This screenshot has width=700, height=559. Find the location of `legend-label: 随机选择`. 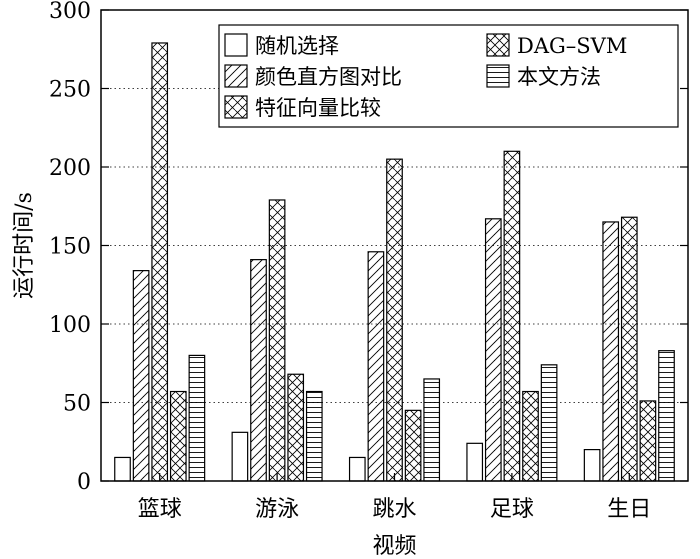

legend-label: 随机选择 is located at coordinates (297, 46).